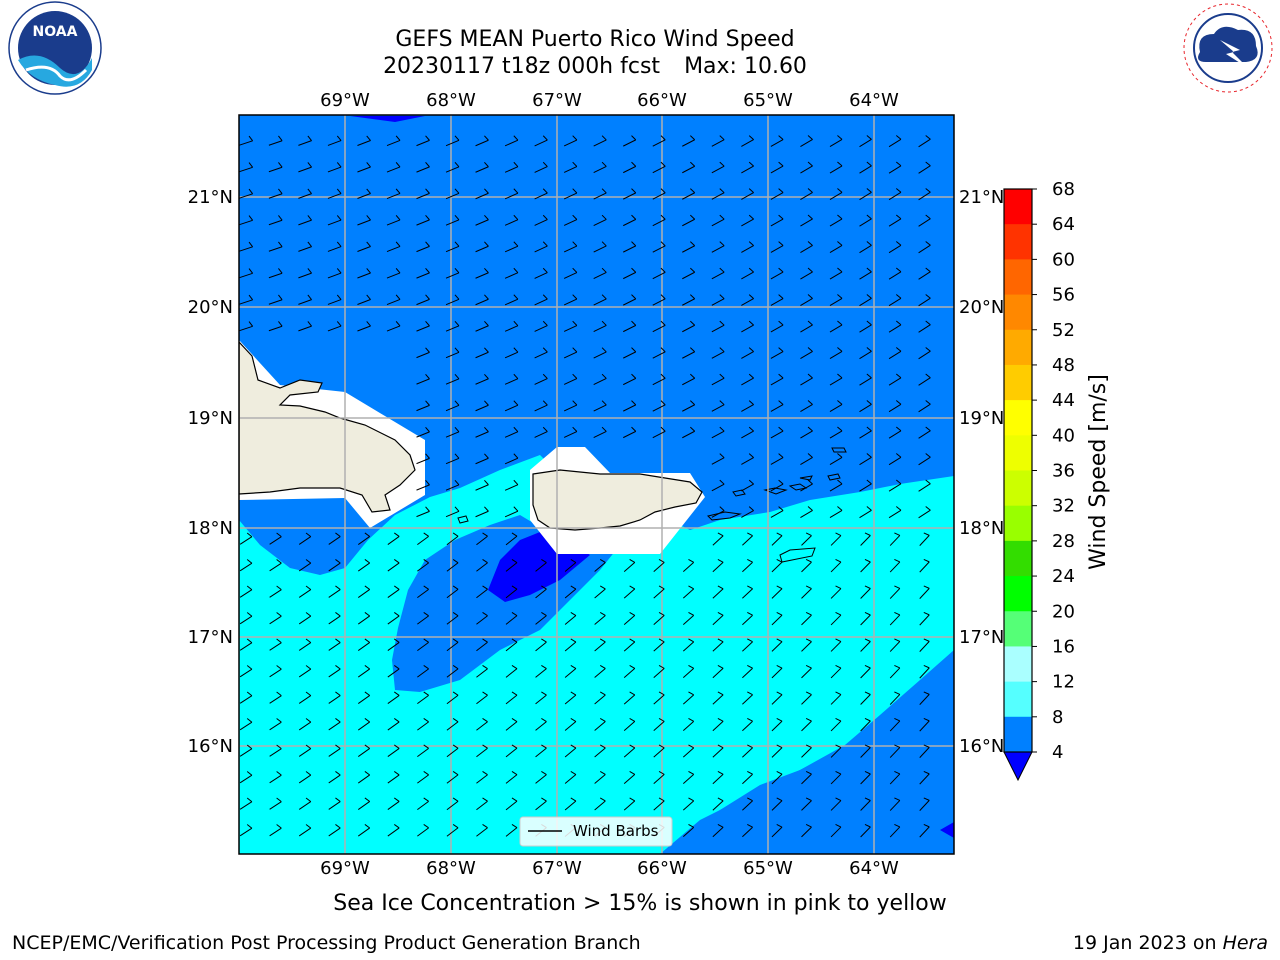 The width and height of the screenshot is (1280, 960). What do you see at coordinates (595, 67) in the screenshot?
I see `chart-subtitle: 20230117 t18z 000h fcst Max: 10.60` at bounding box center [595, 67].